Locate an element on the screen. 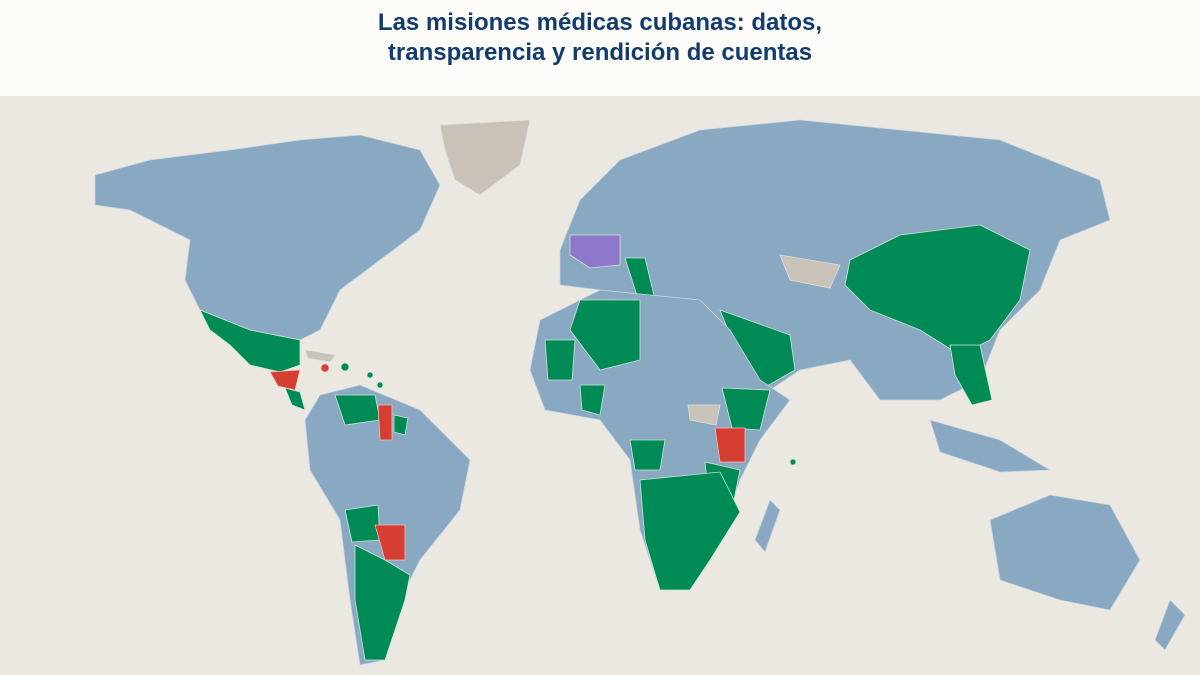 The height and width of the screenshot is (675, 1200). china is located at coordinates (937, 290).